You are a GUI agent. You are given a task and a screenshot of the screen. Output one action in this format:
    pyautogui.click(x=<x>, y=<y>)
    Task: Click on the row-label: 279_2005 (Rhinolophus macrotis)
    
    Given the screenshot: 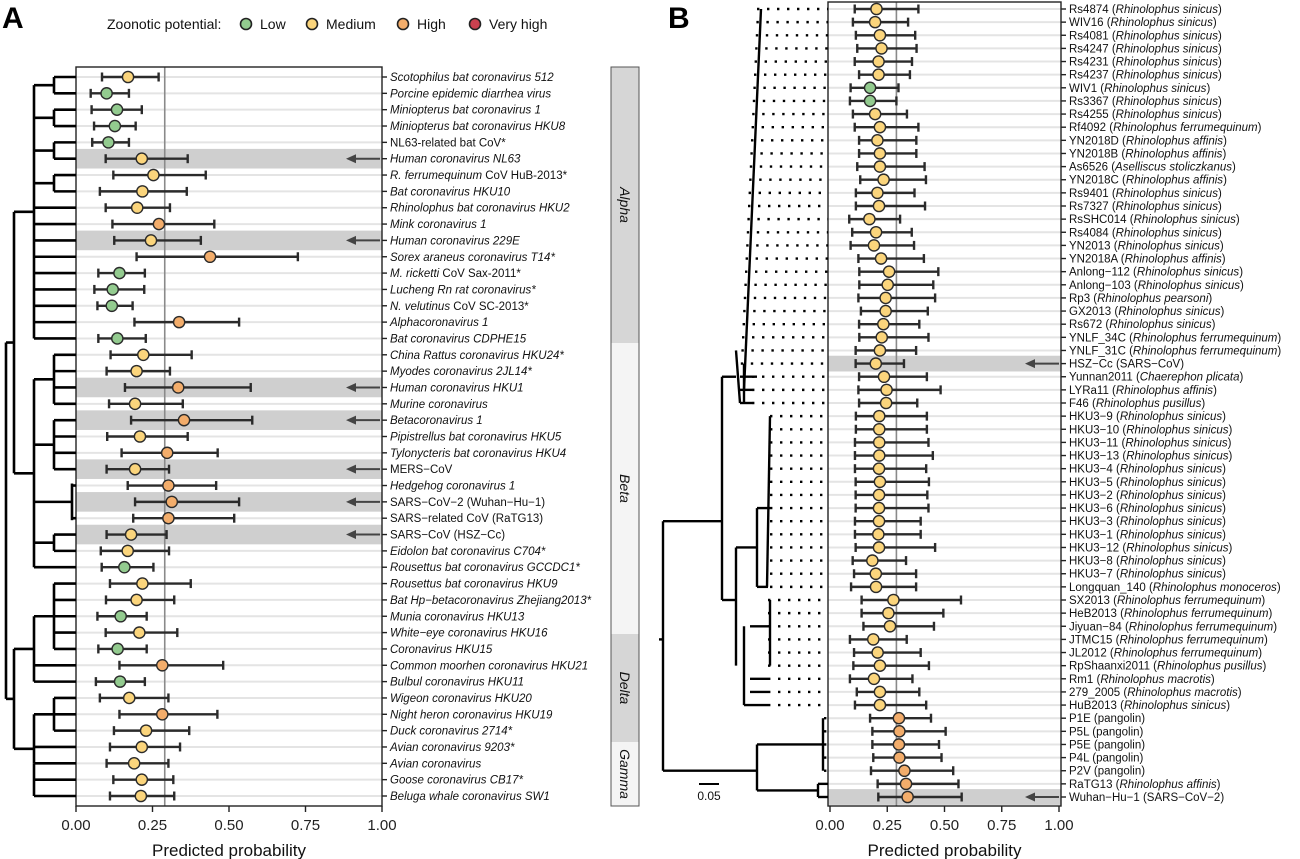 What is the action you would take?
    pyautogui.click(x=1155, y=693)
    